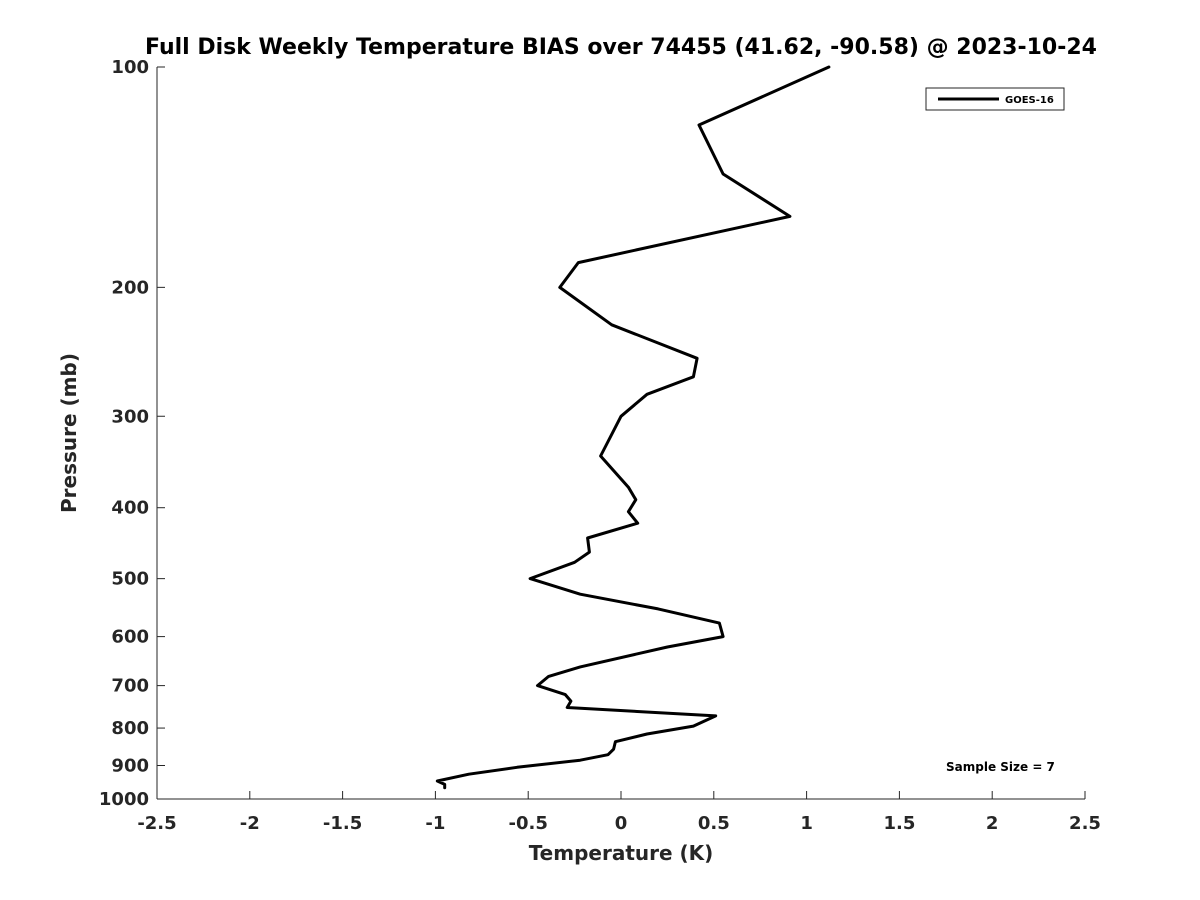  I want to click on y-tick-label-1: 200, so click(130, 287).